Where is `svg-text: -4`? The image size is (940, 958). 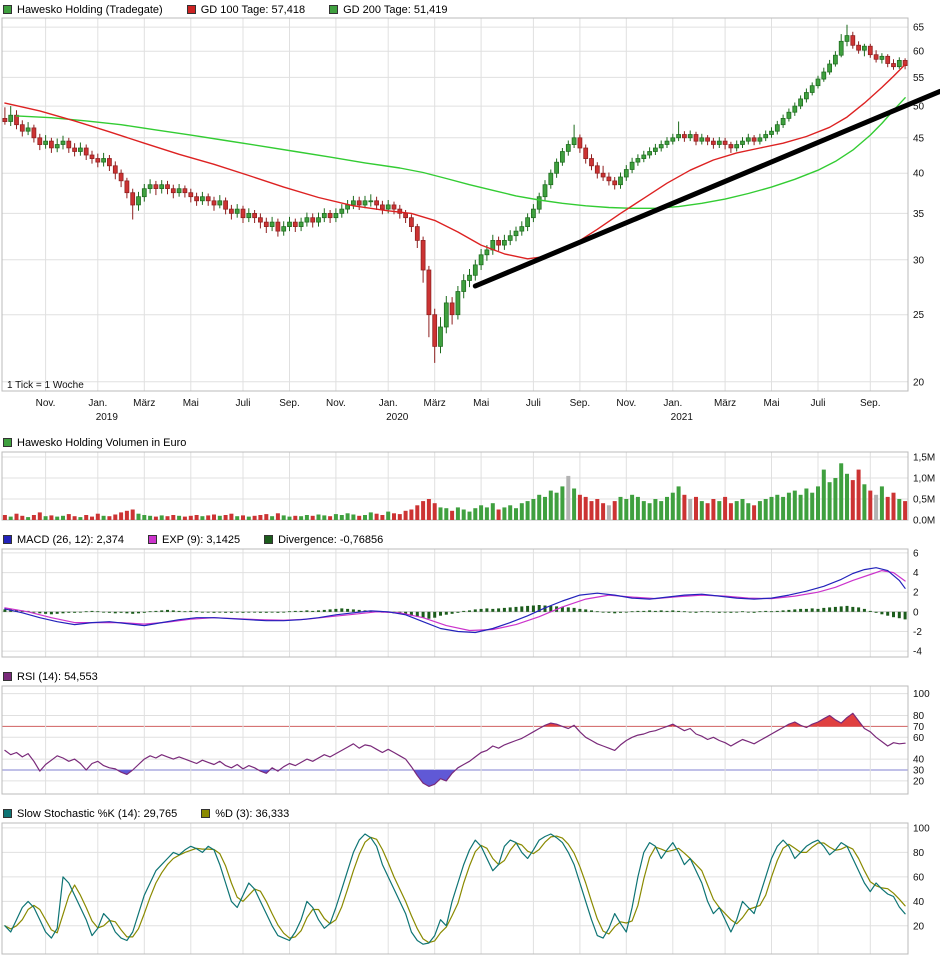
svg-text: -4 is located at coordinates (917, 652).